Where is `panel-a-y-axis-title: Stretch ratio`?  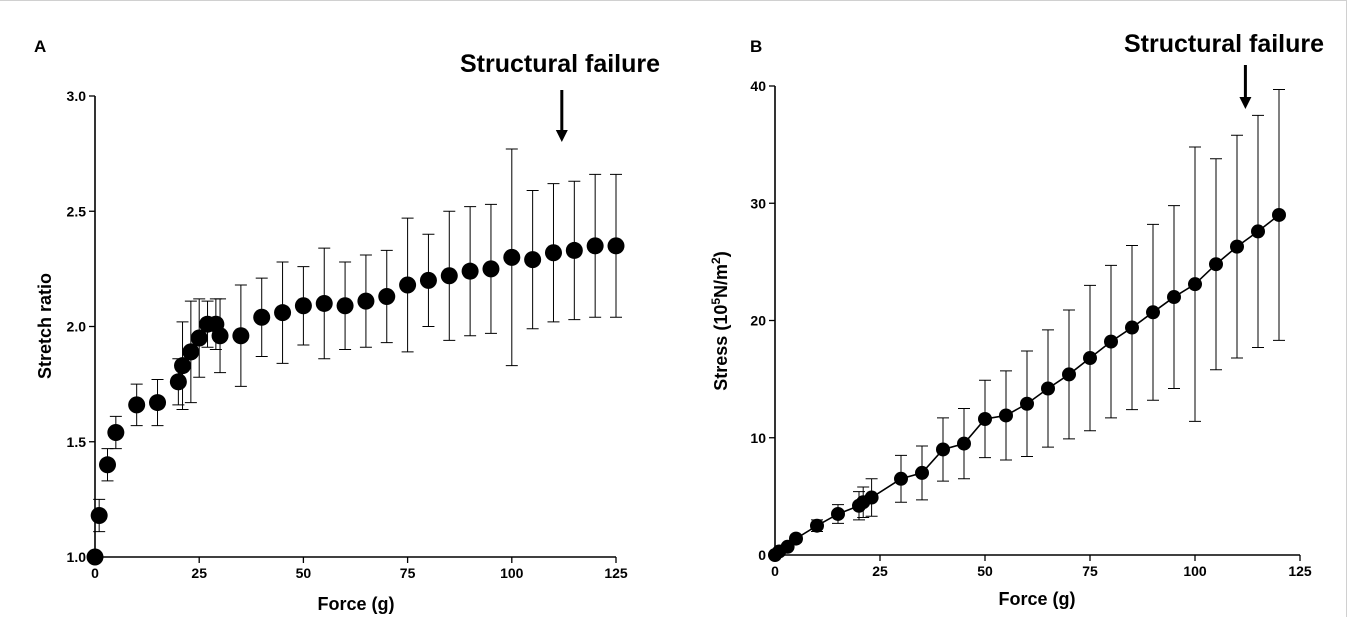 panel-a-y-axis-title: Stretch ratio is located at coordinates (45, 326).